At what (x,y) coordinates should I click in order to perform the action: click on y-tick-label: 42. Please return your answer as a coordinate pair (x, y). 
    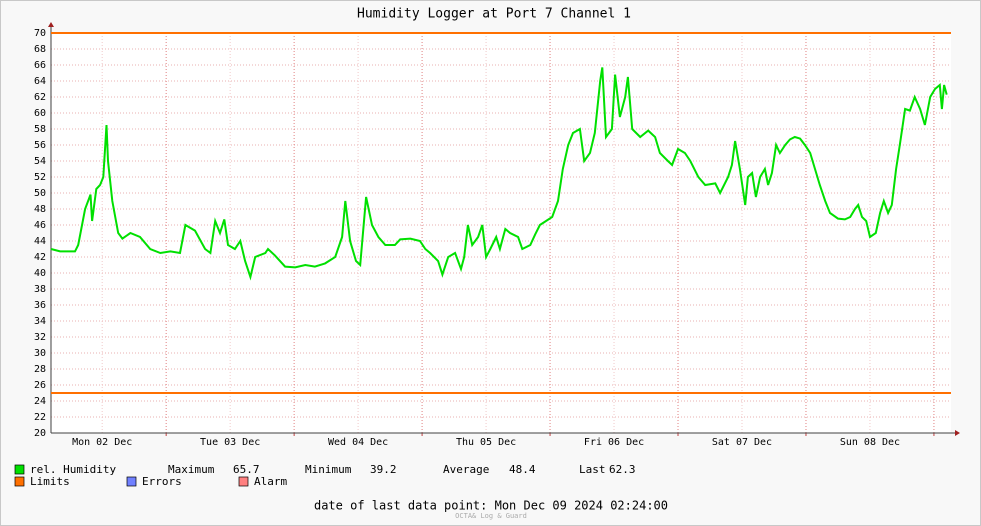
    Looking at the image, I should click on (40, 257).